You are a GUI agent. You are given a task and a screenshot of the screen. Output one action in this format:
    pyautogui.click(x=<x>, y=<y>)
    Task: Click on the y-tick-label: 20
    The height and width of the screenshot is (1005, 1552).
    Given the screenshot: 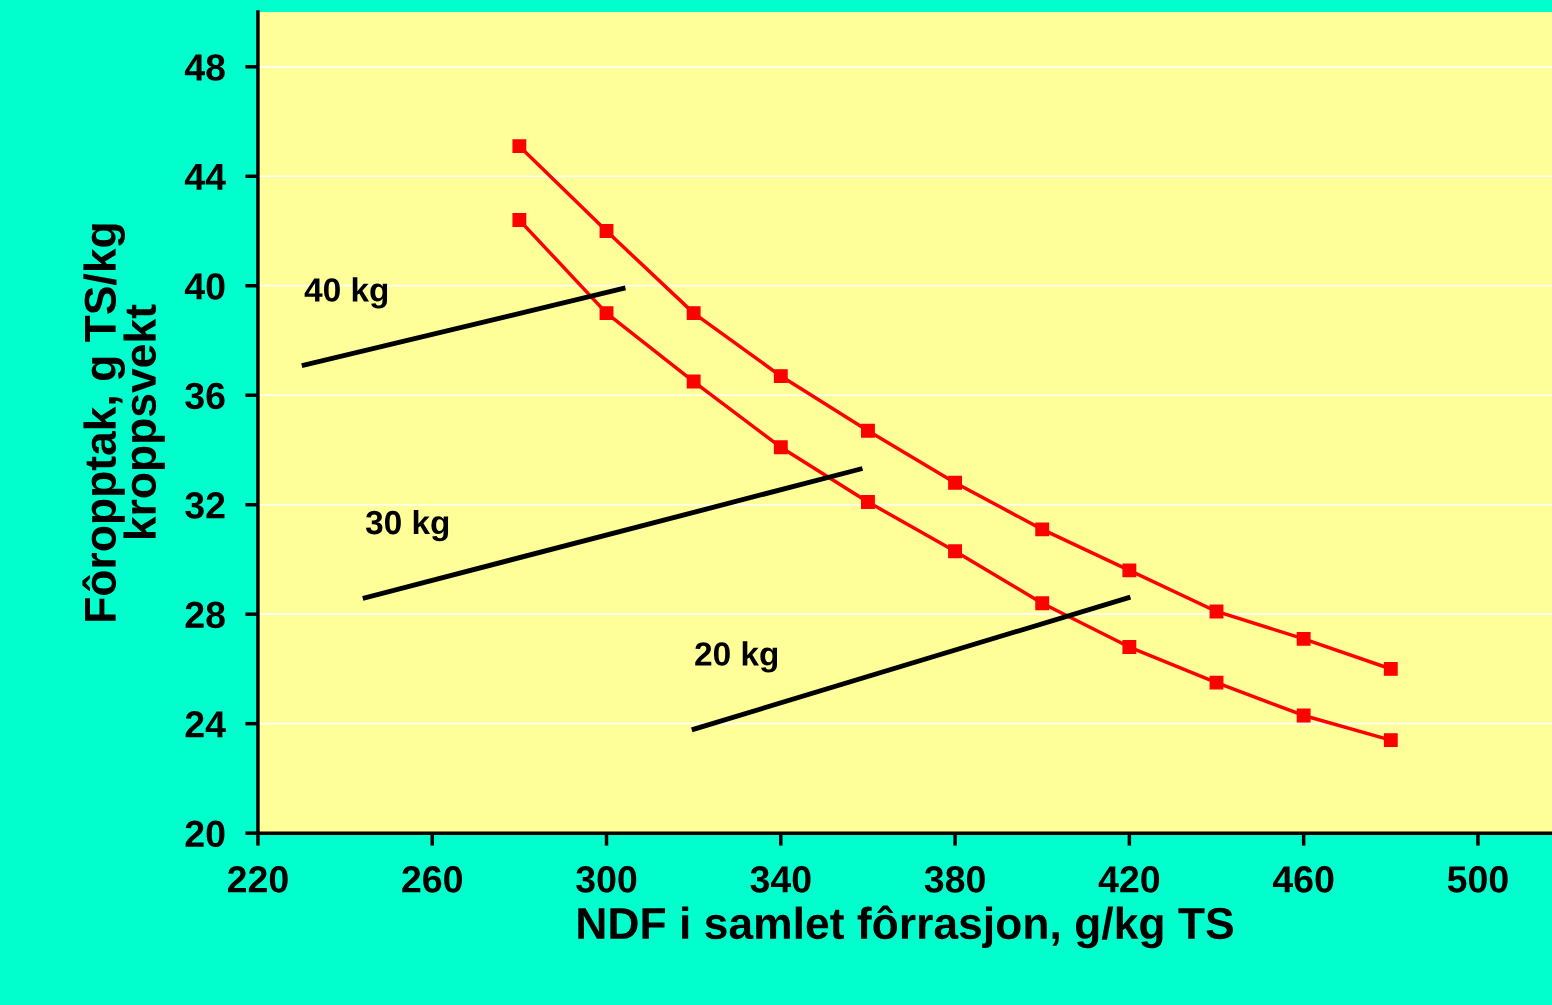 What is the action you would take?
    pyautogui.click(x=205, y=834)
    